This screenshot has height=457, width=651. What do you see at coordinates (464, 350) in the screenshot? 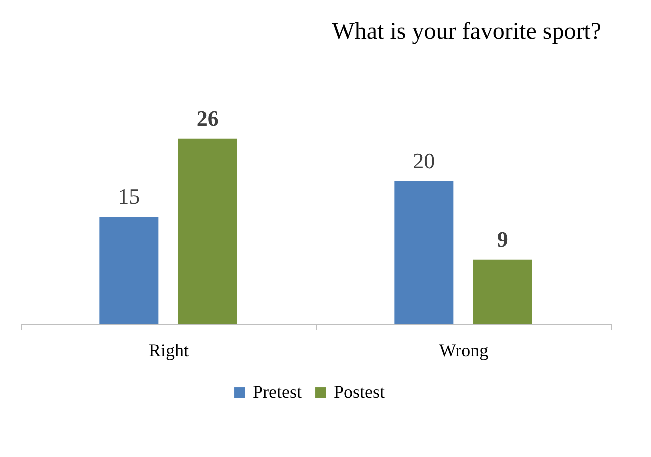
I see `x-tick-label: Wrong` at bounding box center [464, 350].